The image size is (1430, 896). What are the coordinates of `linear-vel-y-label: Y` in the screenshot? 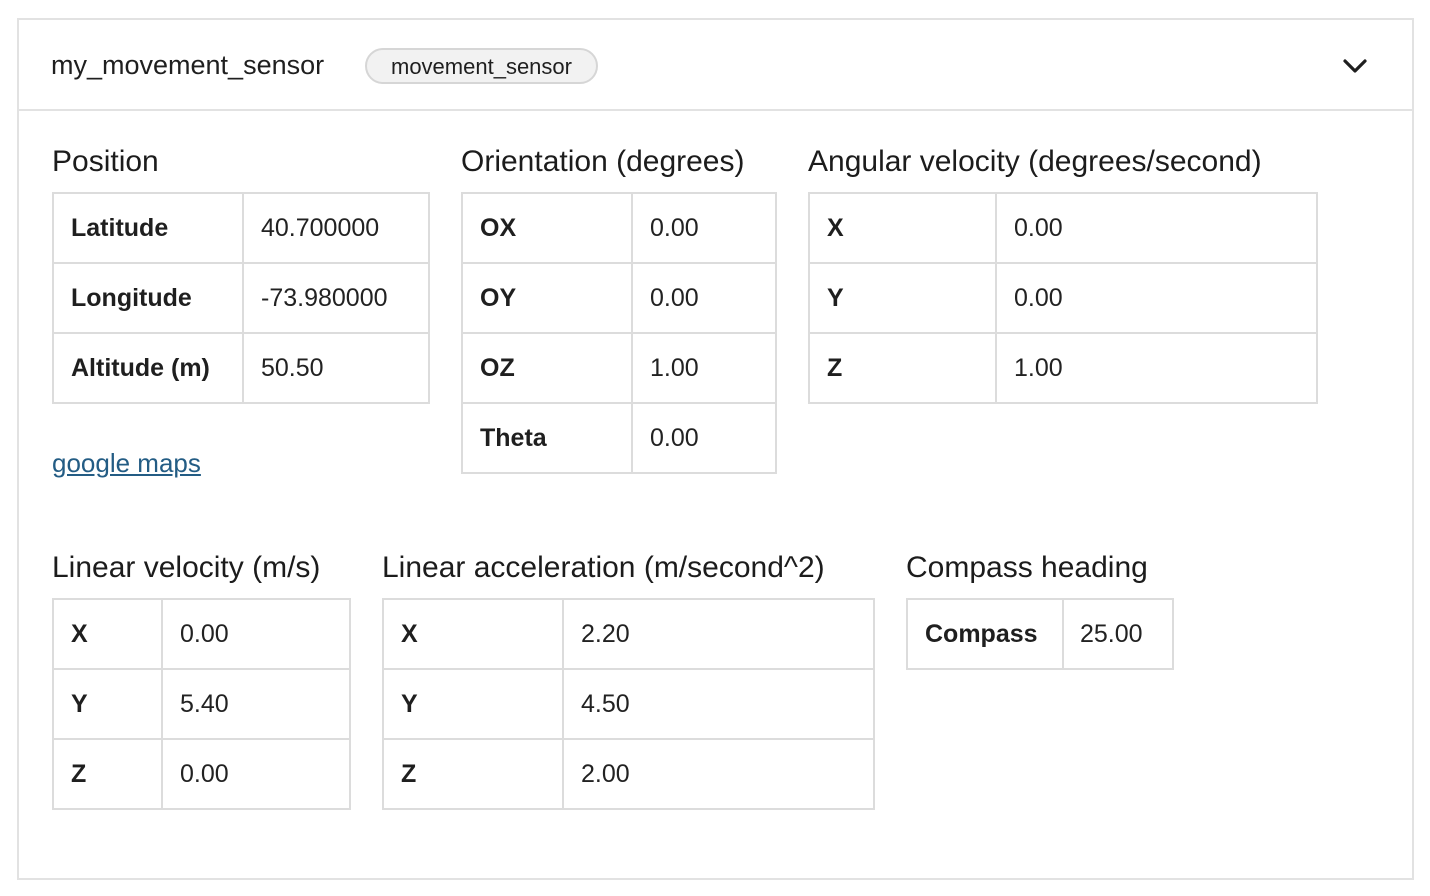 It's located at (107, 704).